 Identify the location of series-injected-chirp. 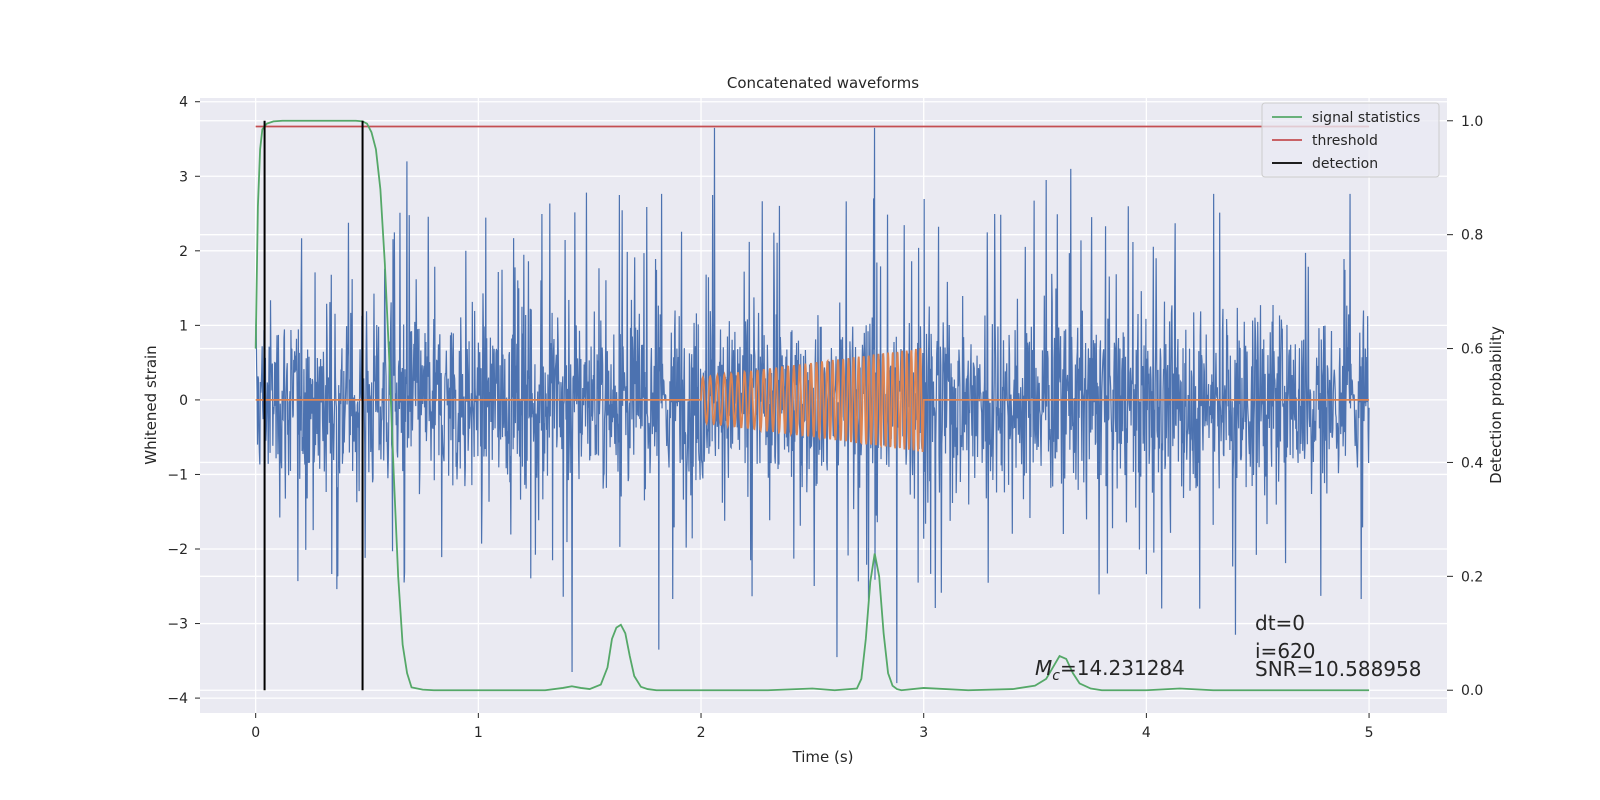
(812, 400).